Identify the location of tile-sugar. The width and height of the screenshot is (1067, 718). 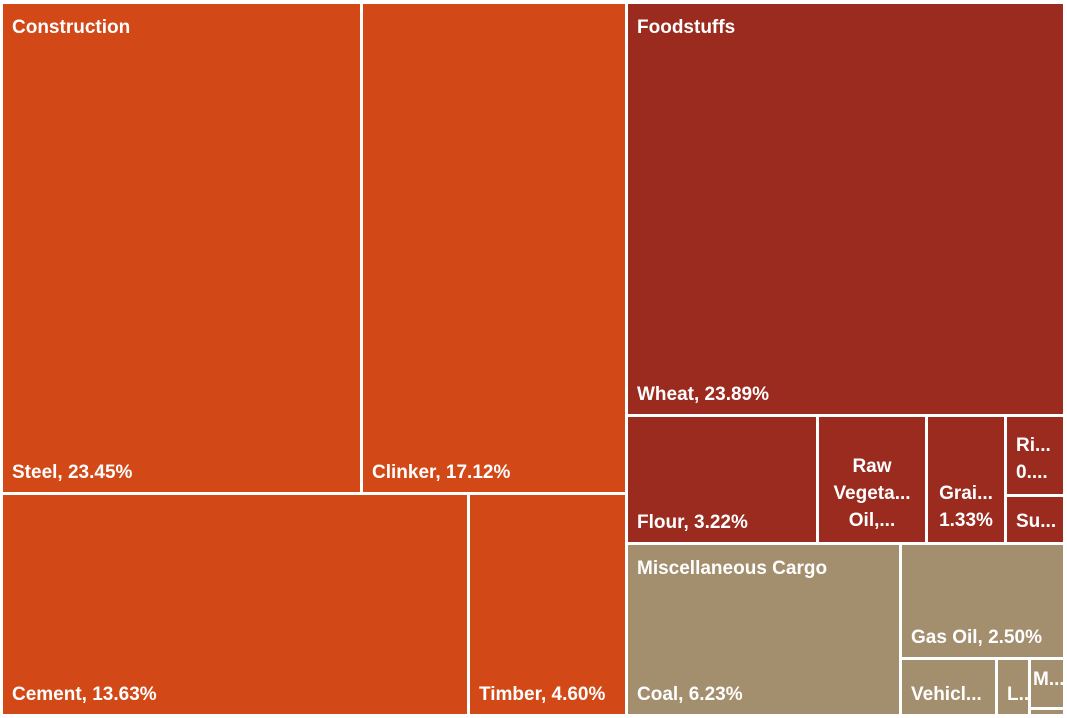
(1035, 519).